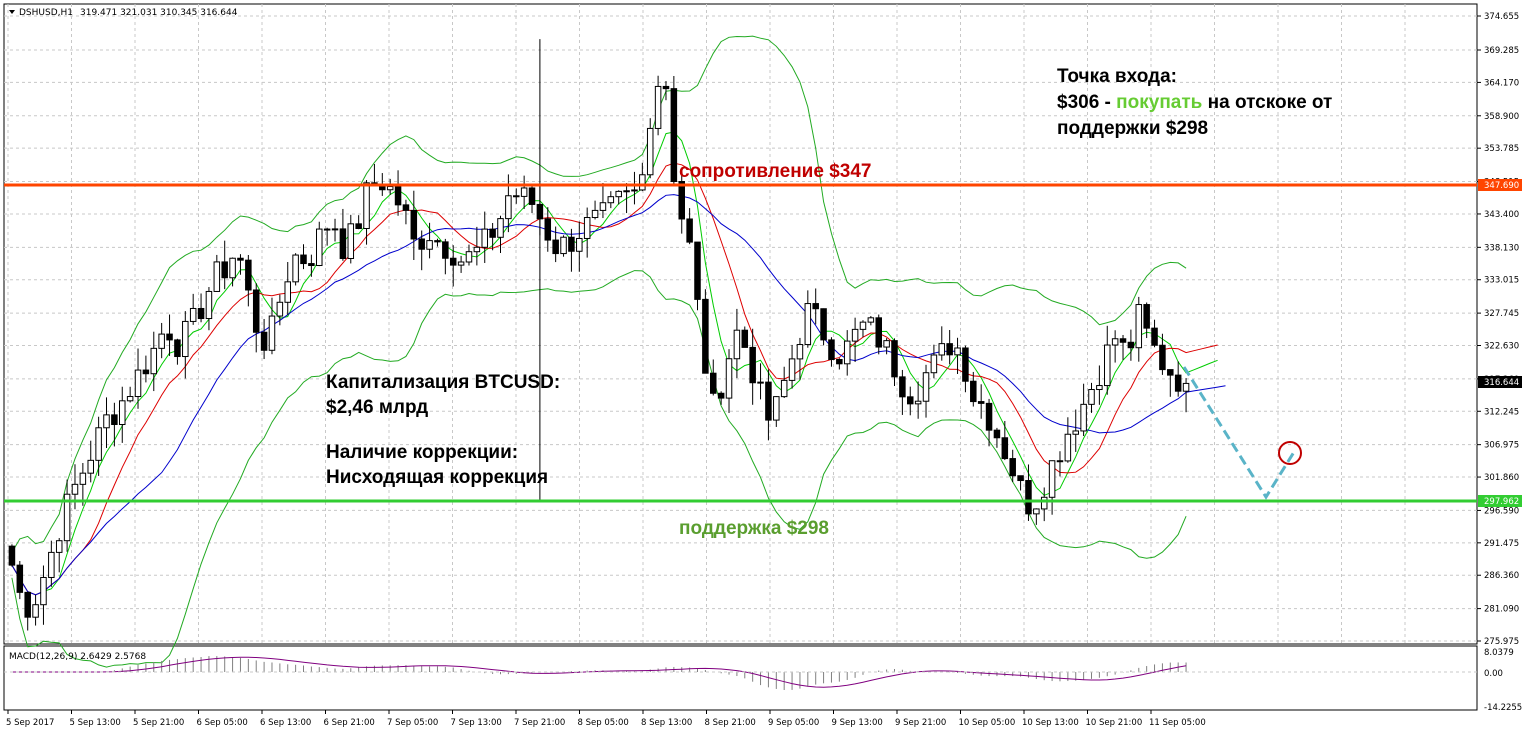 Image resolution: width=1524 pixels, height=738 pixels. Describe the element at coordinates (1114, 723) in the screenshot. I see `time-tick-label: 10 Sep 21:00` at that location.